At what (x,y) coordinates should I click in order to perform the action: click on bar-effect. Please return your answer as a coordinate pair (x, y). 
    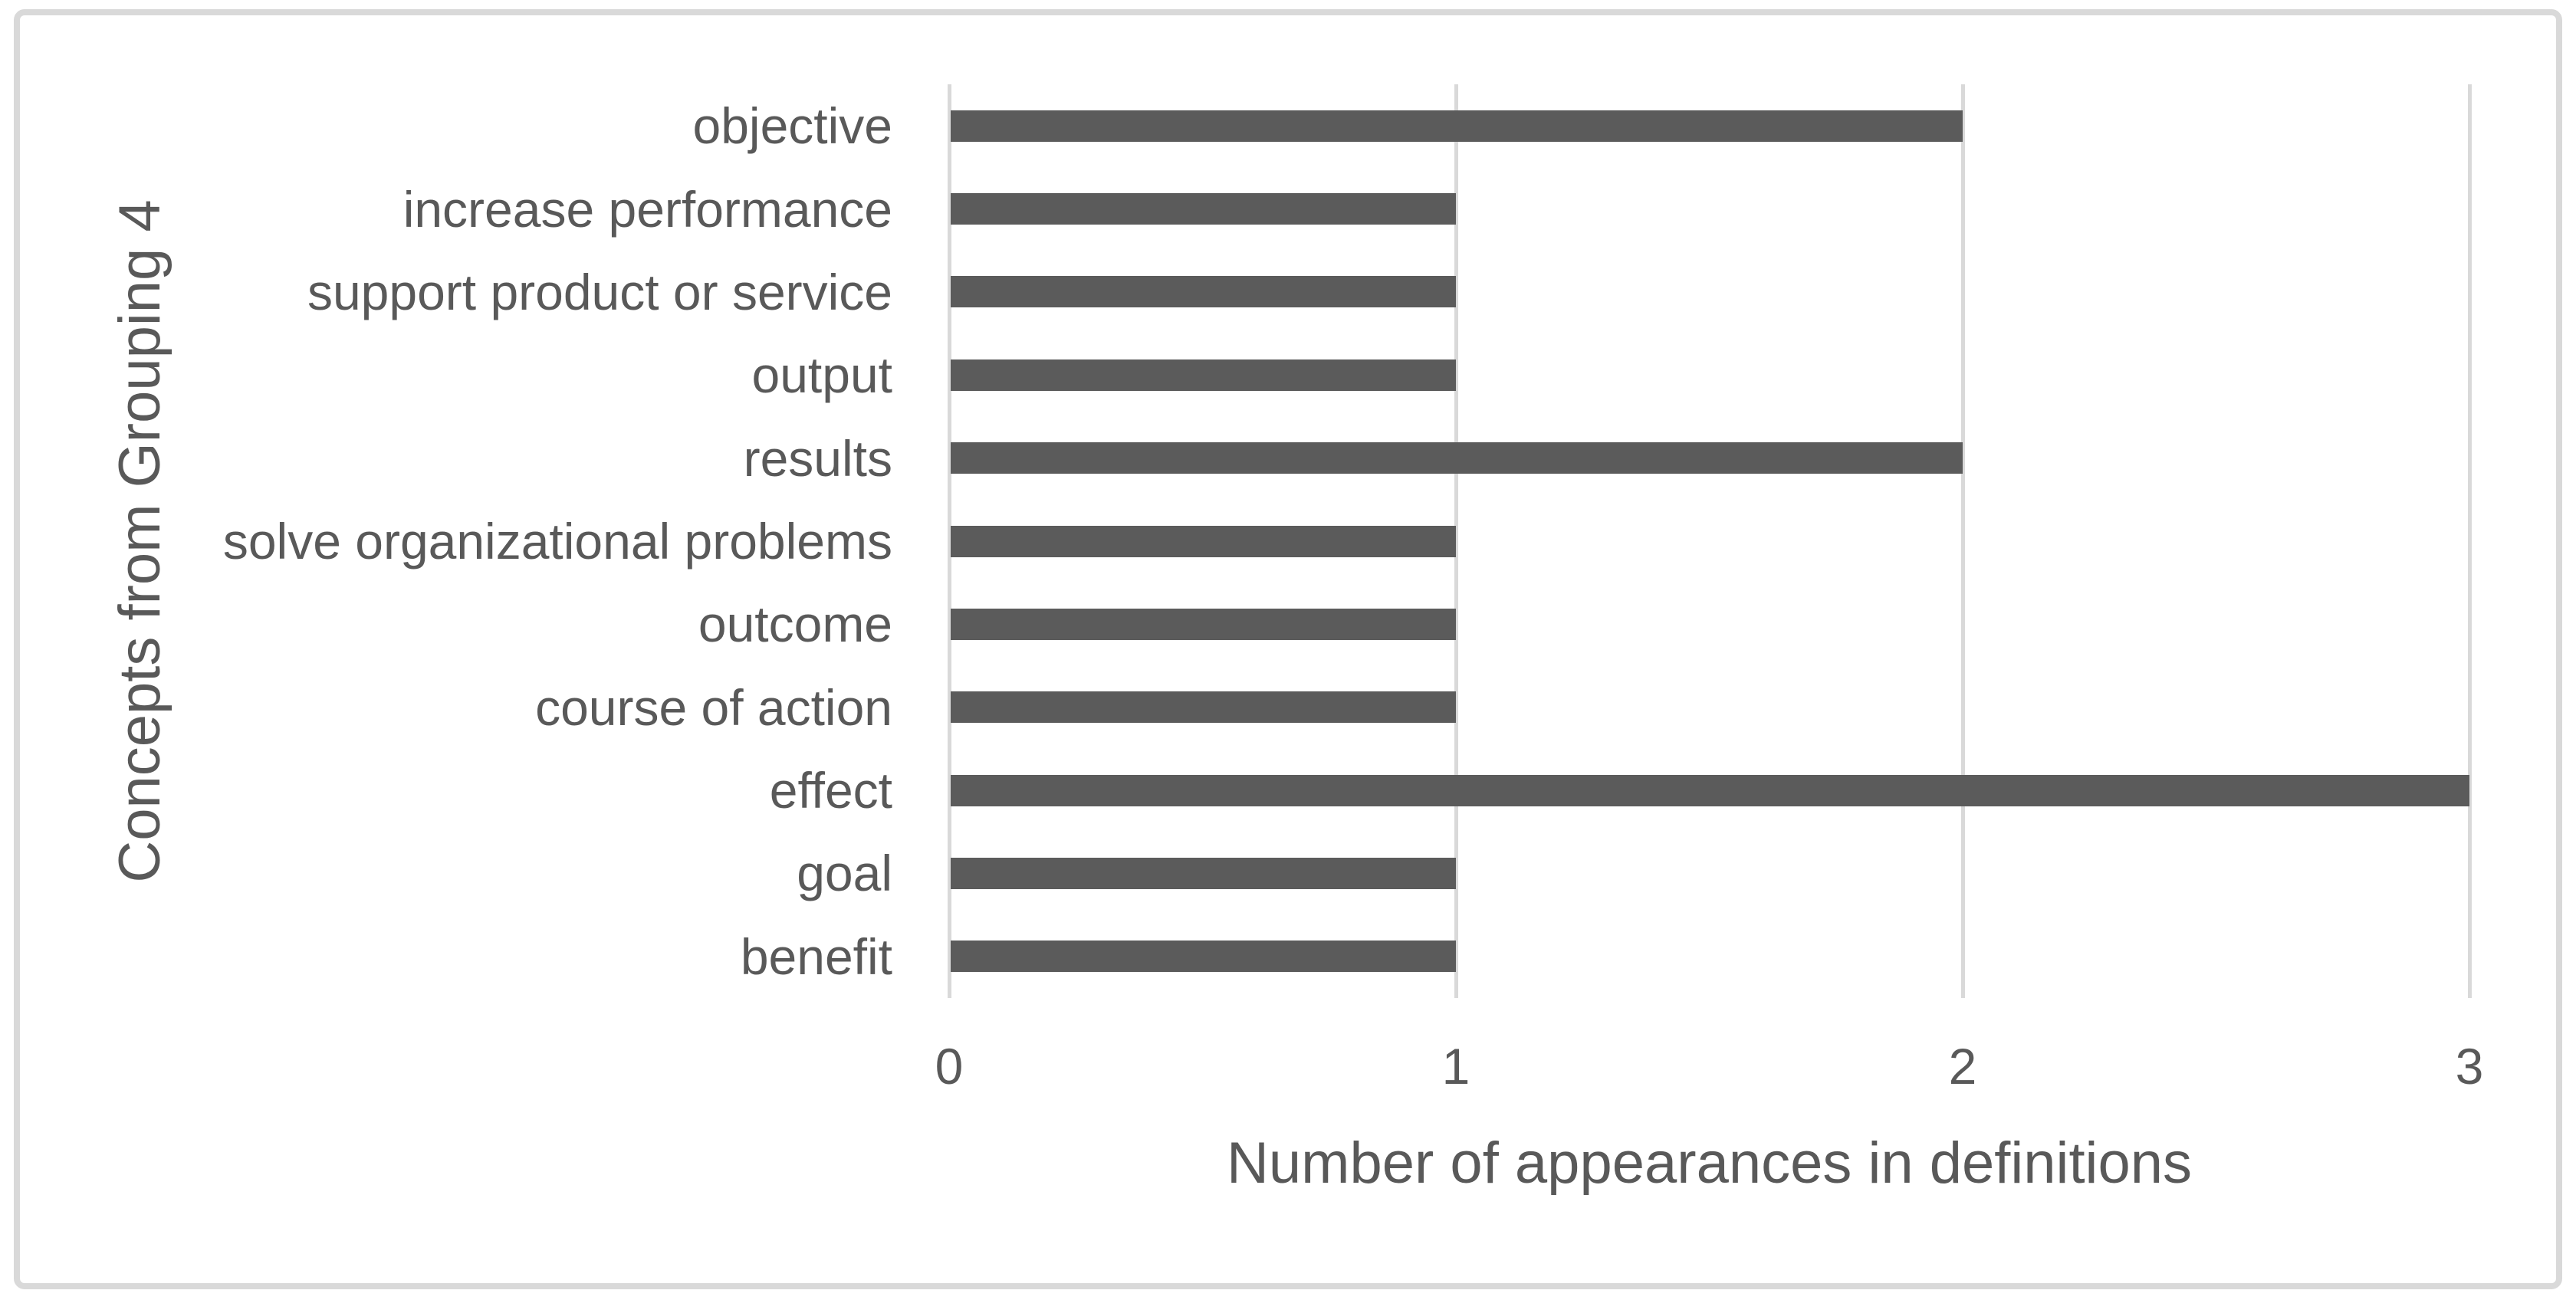
    Looking at the image, I should click on (1710, 790).